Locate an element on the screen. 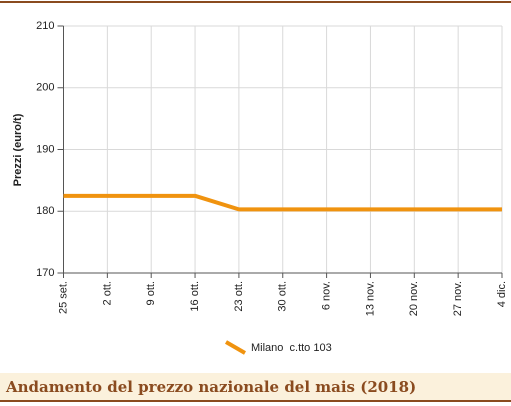 The image size is (511, 406). x-tick-label: 30 ott. is located at coordinates (283, 296).